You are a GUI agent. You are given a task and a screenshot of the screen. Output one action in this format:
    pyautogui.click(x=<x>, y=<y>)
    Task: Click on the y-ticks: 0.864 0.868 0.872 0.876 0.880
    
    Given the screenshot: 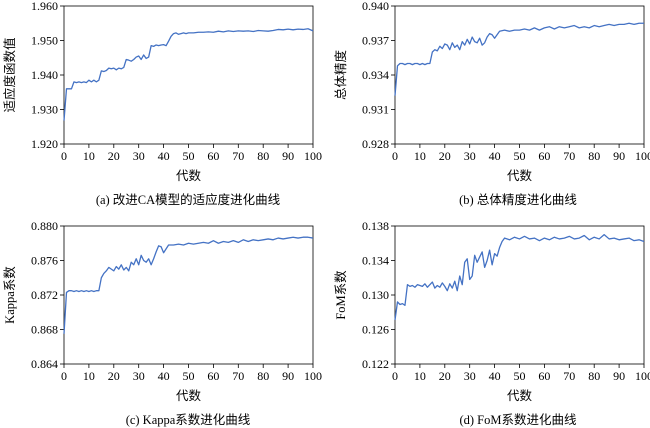 What is the action you would take?
    pyautogui.click(x=47, y=295)
    